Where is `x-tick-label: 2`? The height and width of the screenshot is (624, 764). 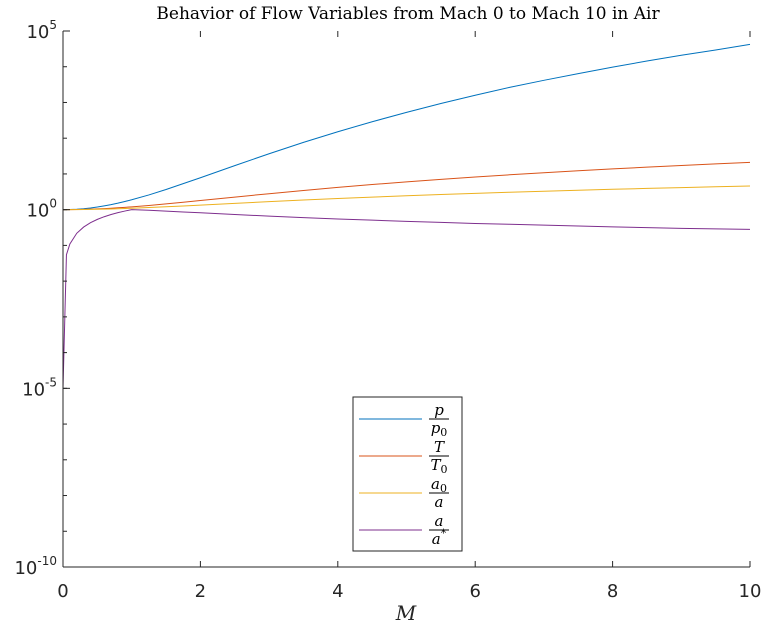
x-tick-label: 2 is located at coordinates (200, 591).